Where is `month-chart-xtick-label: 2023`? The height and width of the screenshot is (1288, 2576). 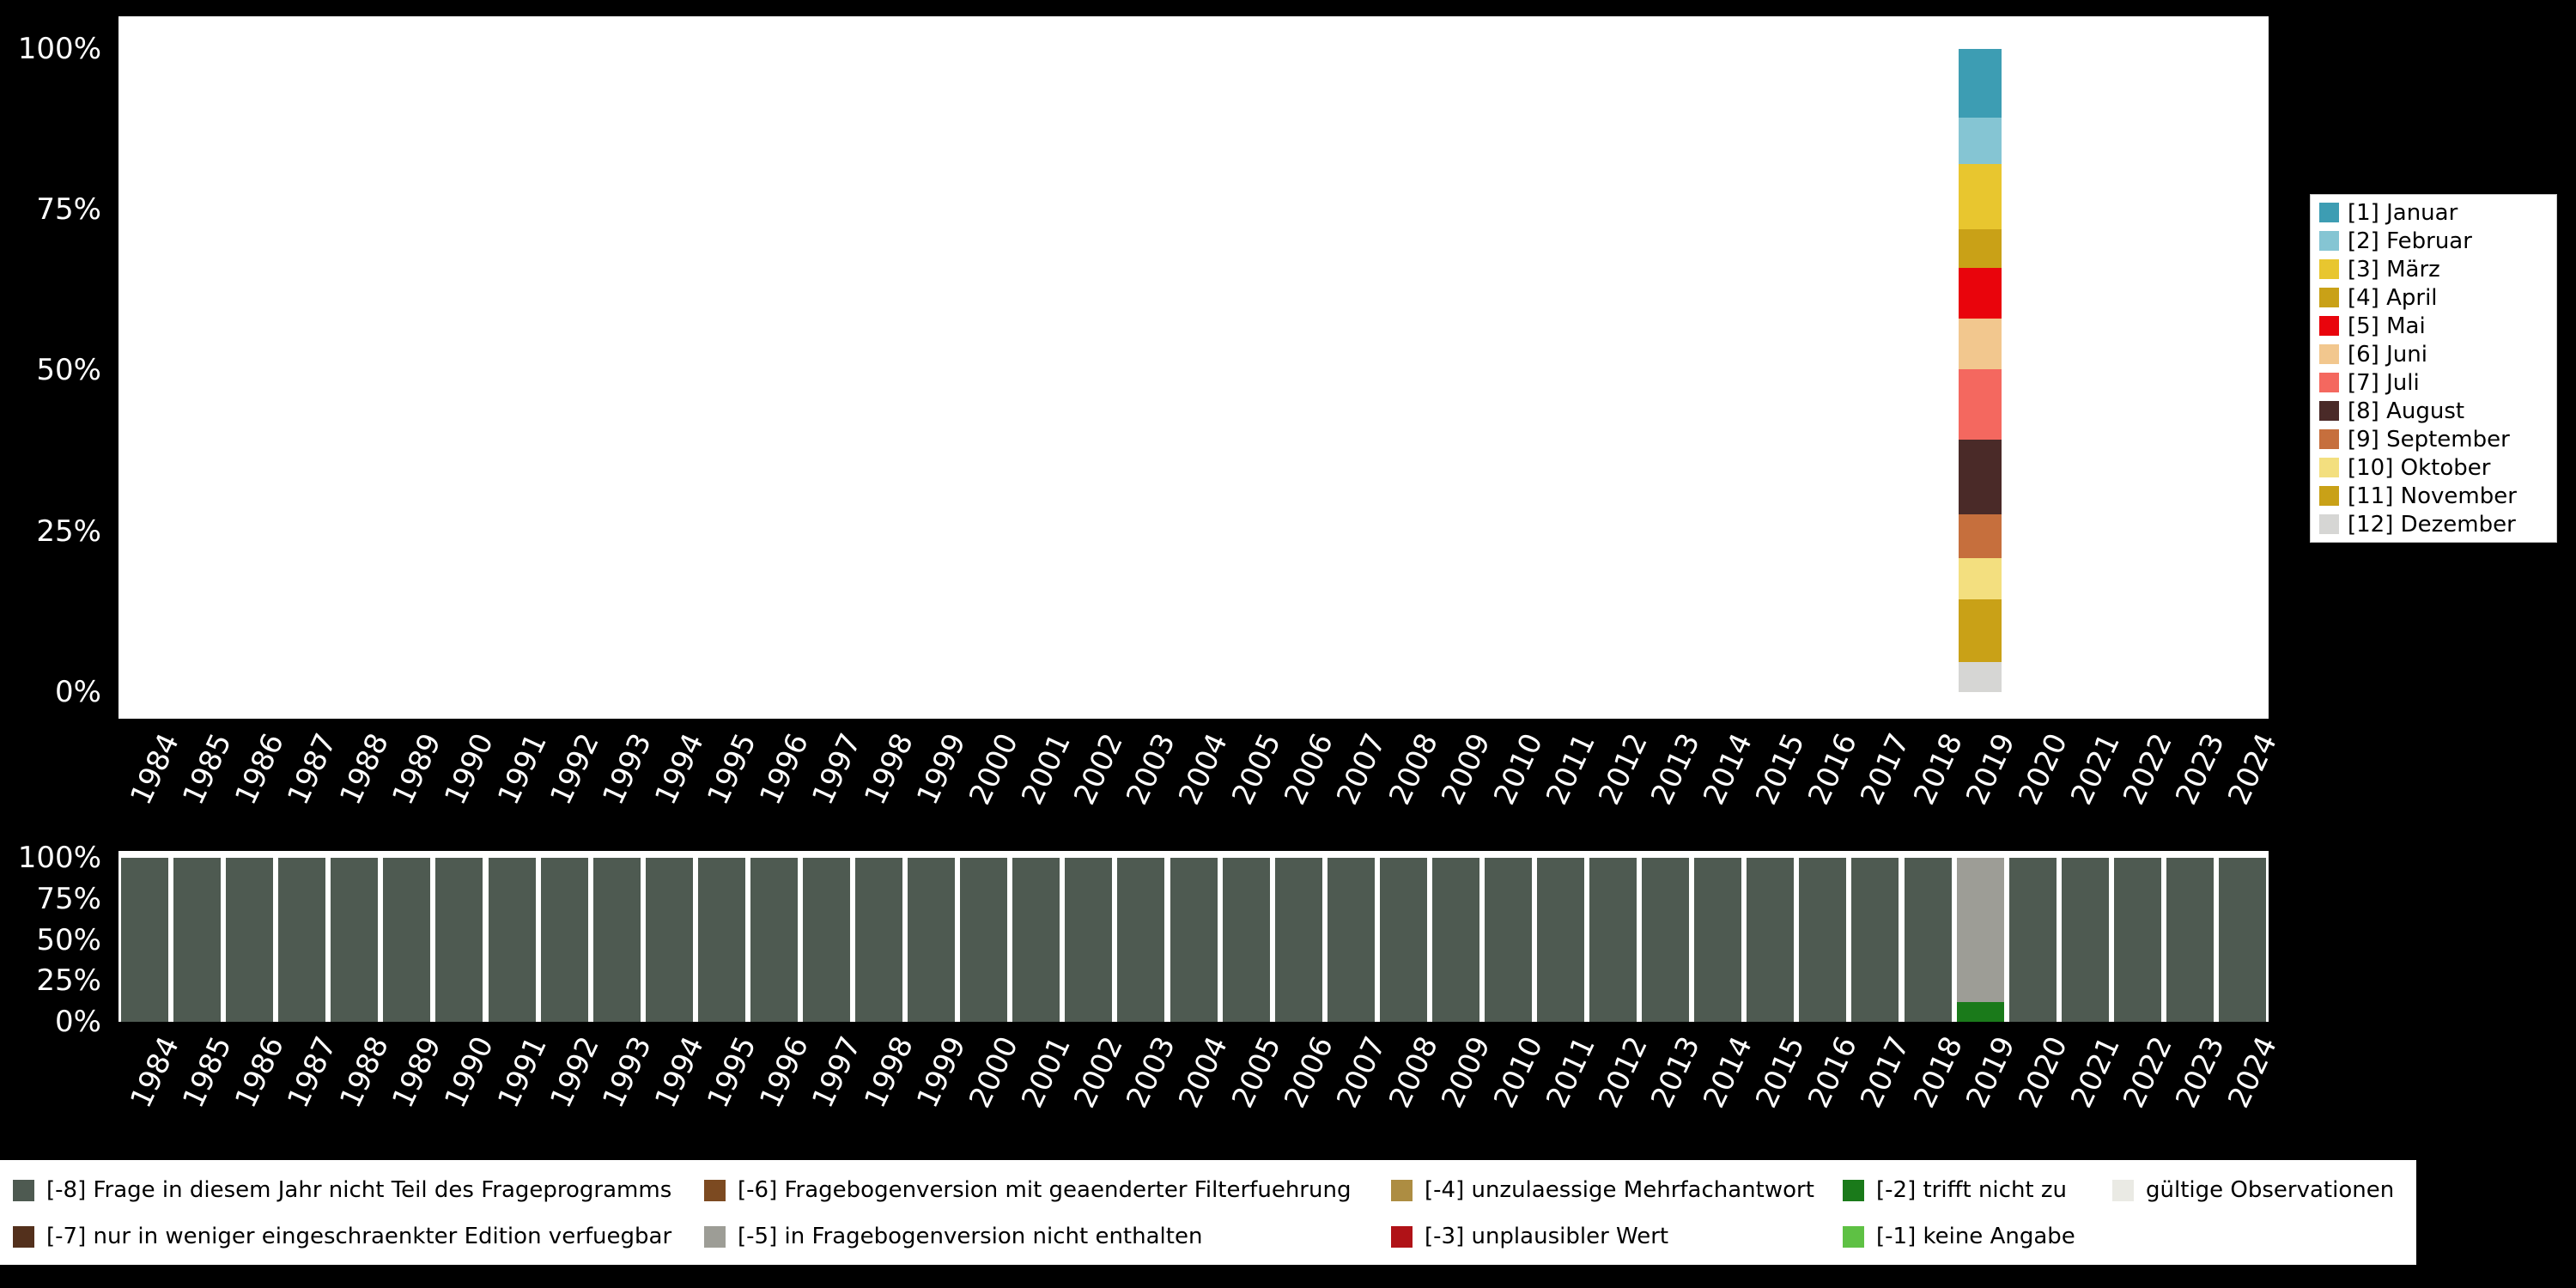
month-chart-xtick-label: 2023 is located at coordinates (2200, 770).